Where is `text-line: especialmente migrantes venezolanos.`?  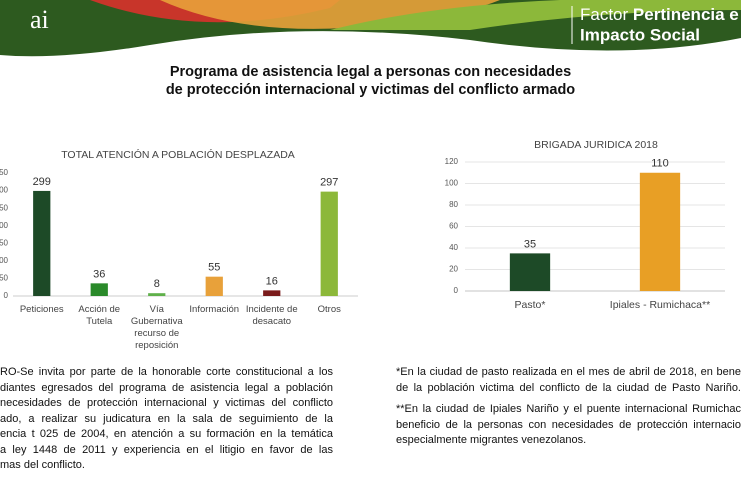
text-line: especialmente migrantes venezolanos. is located at coordinates (491, 440).